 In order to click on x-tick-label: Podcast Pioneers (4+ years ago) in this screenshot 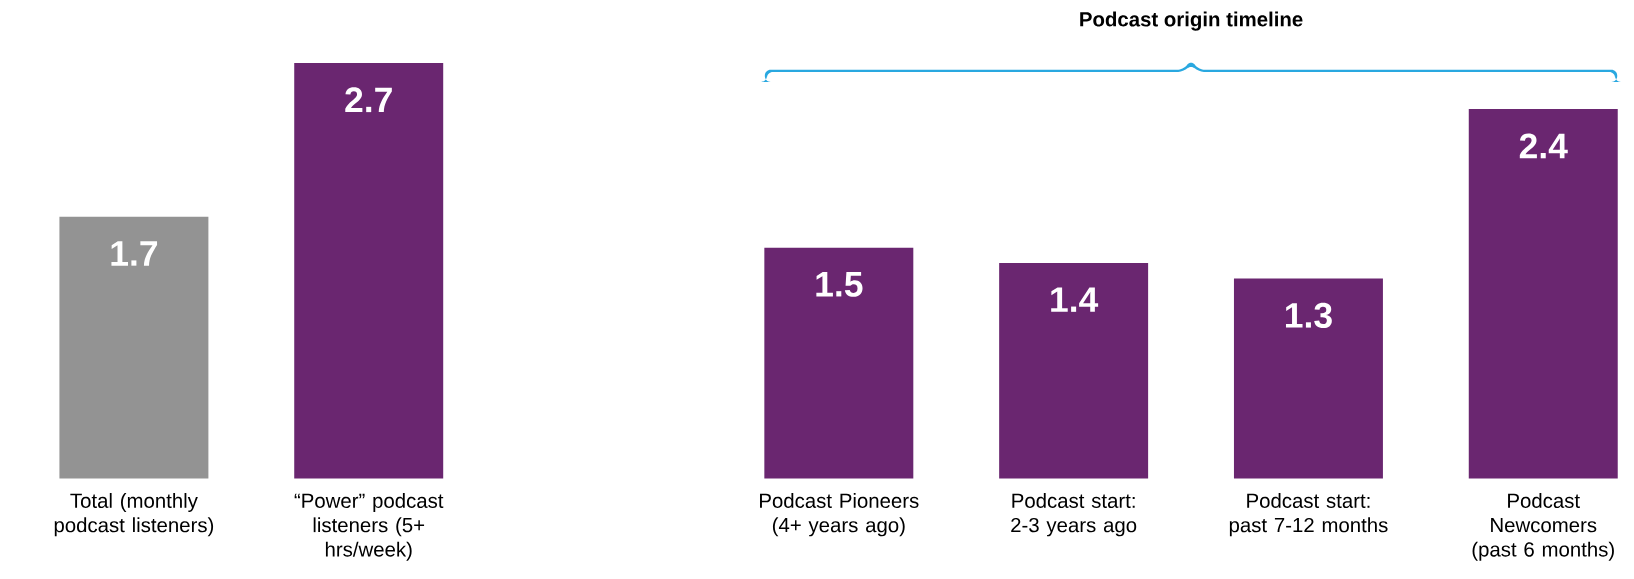, I will do `click(839, 514)`.